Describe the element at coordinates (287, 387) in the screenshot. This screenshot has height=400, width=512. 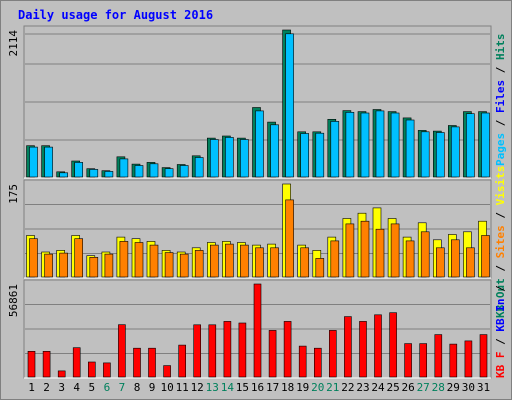
I see `x-tick-label: 18` at that location.